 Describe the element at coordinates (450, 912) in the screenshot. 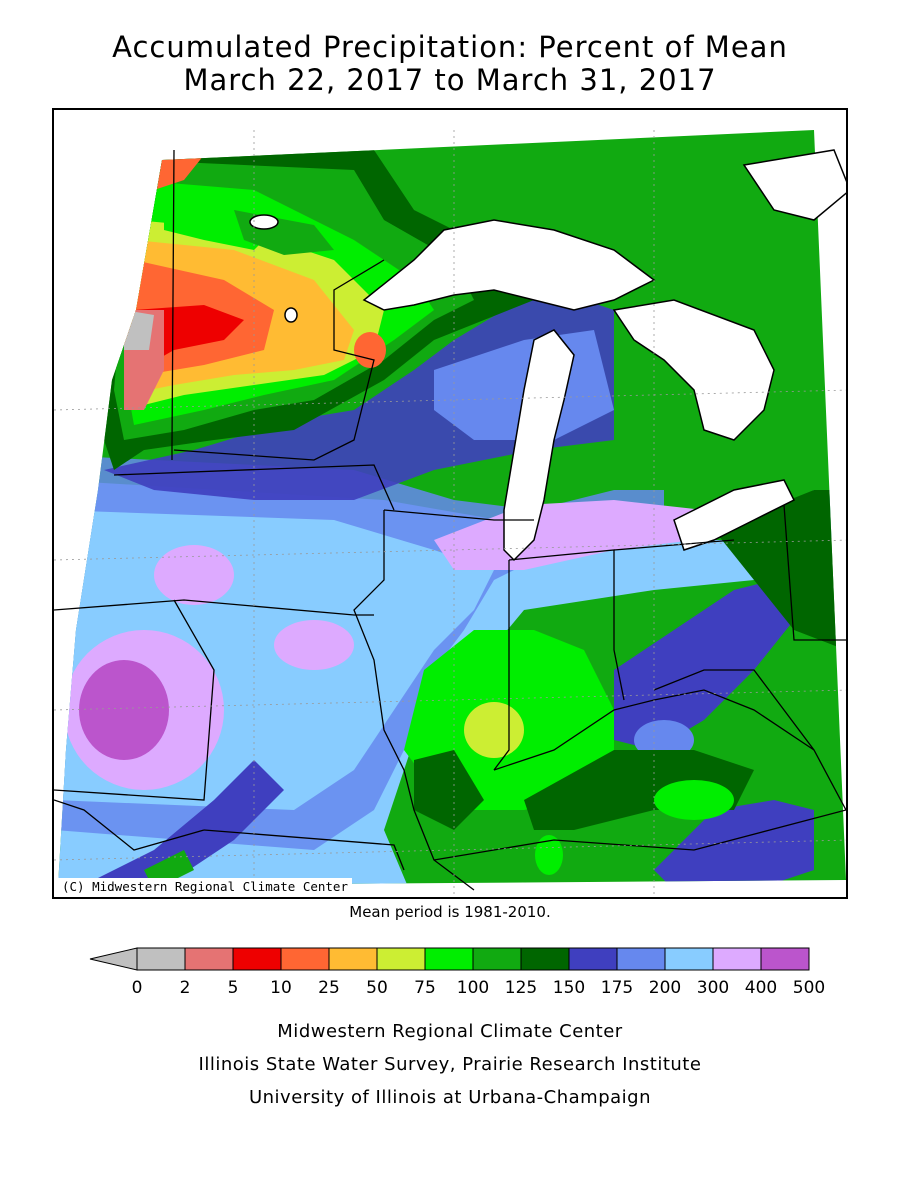

I see `mean-period-note: Mean period is 1981-2010.` at that location.